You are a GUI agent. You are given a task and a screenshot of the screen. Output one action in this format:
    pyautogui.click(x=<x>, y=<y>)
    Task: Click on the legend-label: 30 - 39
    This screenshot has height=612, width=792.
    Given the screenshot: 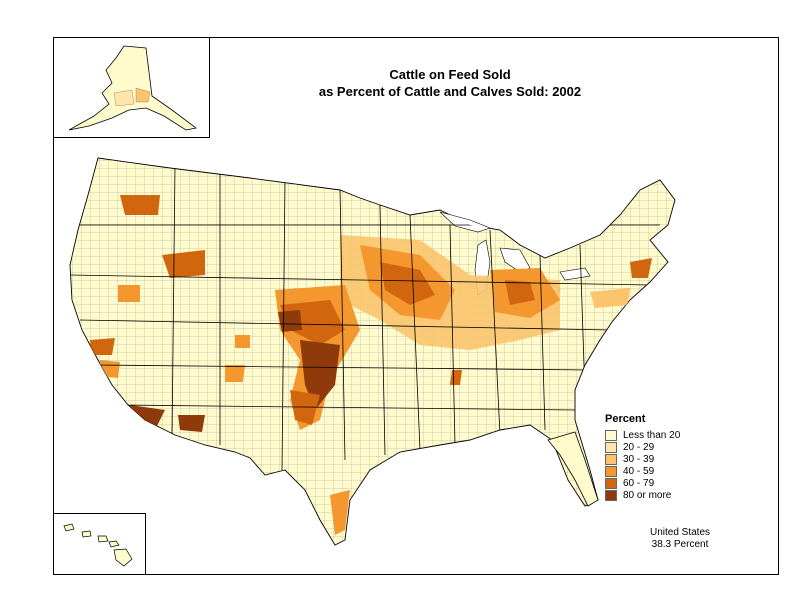 What is the action you would take?
    pyautogui.click(x=639, y=459)
    